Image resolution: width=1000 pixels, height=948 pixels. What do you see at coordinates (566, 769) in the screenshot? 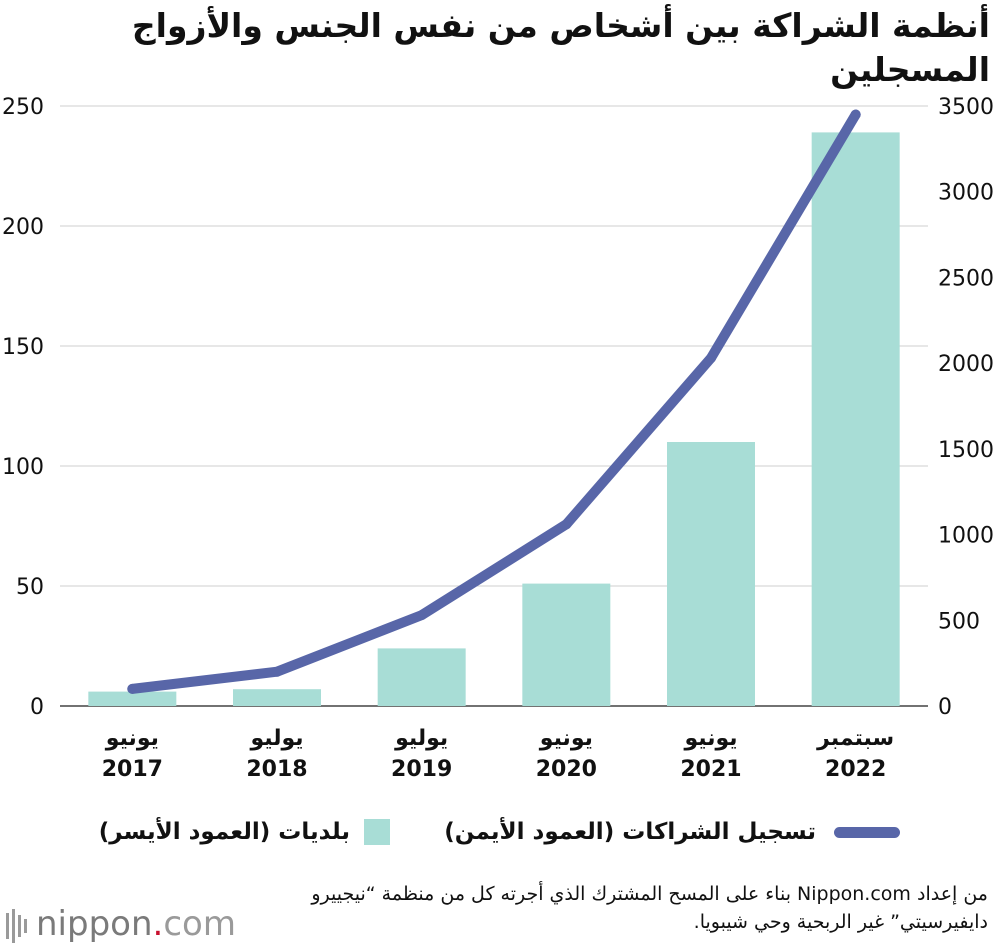
I see `x-tick-year: 2020` at bounding box center [566, 769].